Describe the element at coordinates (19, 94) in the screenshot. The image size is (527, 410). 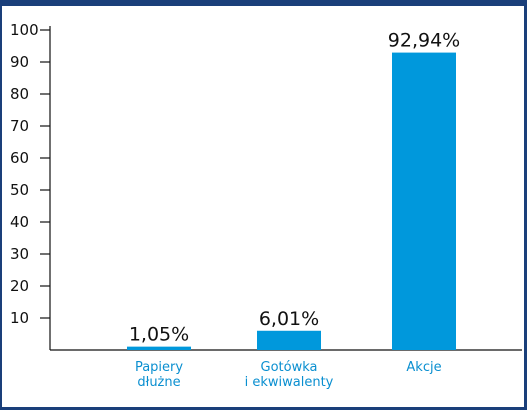
I see `y-tick-label: 80` at that location.